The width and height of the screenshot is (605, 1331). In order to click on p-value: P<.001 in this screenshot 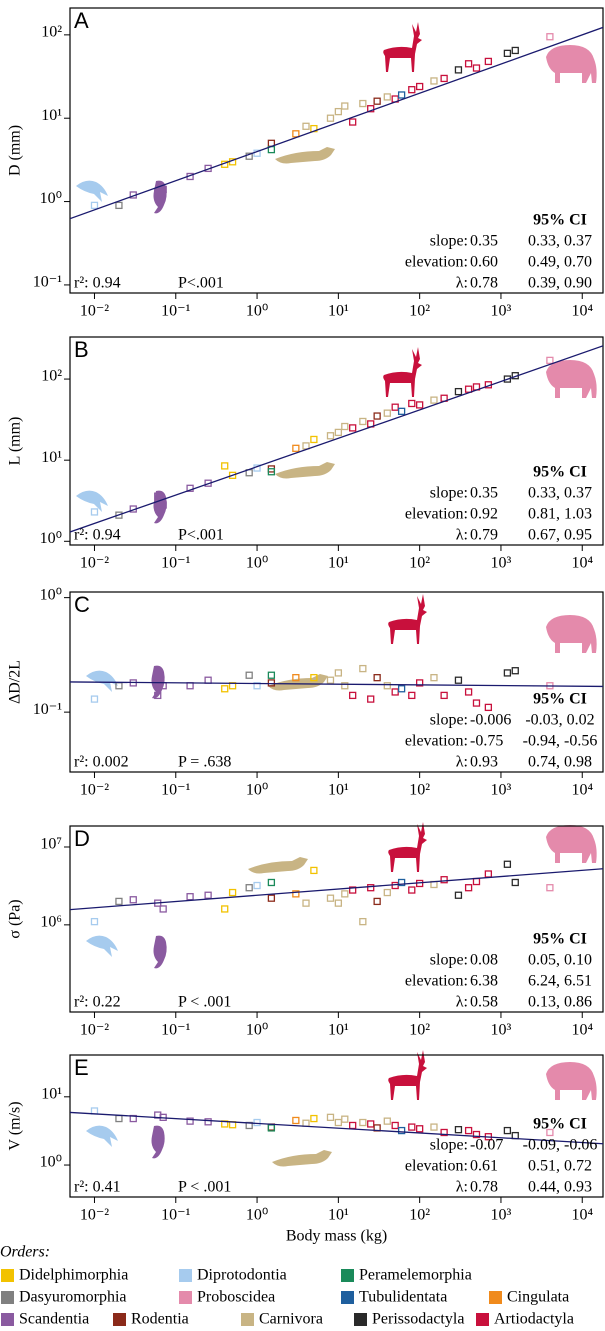, I will do `click(201, 283)`.